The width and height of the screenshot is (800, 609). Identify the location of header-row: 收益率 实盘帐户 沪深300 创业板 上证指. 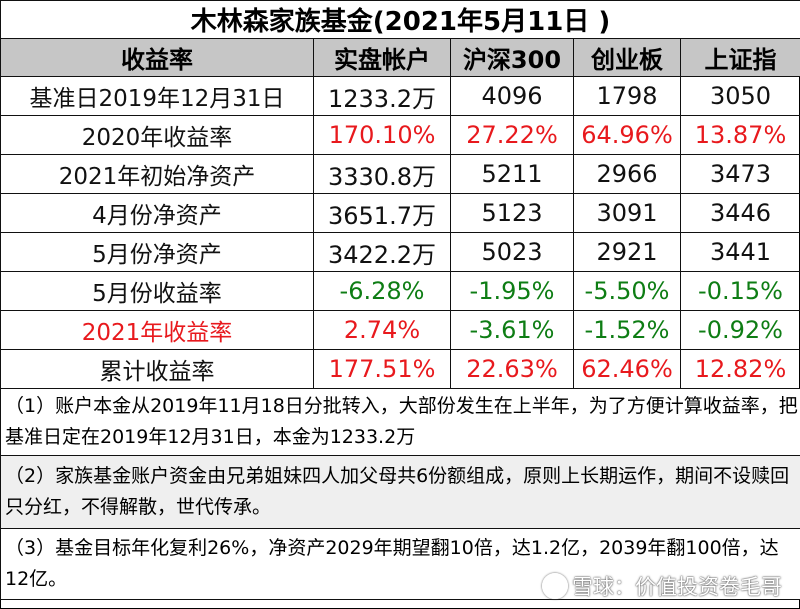
(400, 57).